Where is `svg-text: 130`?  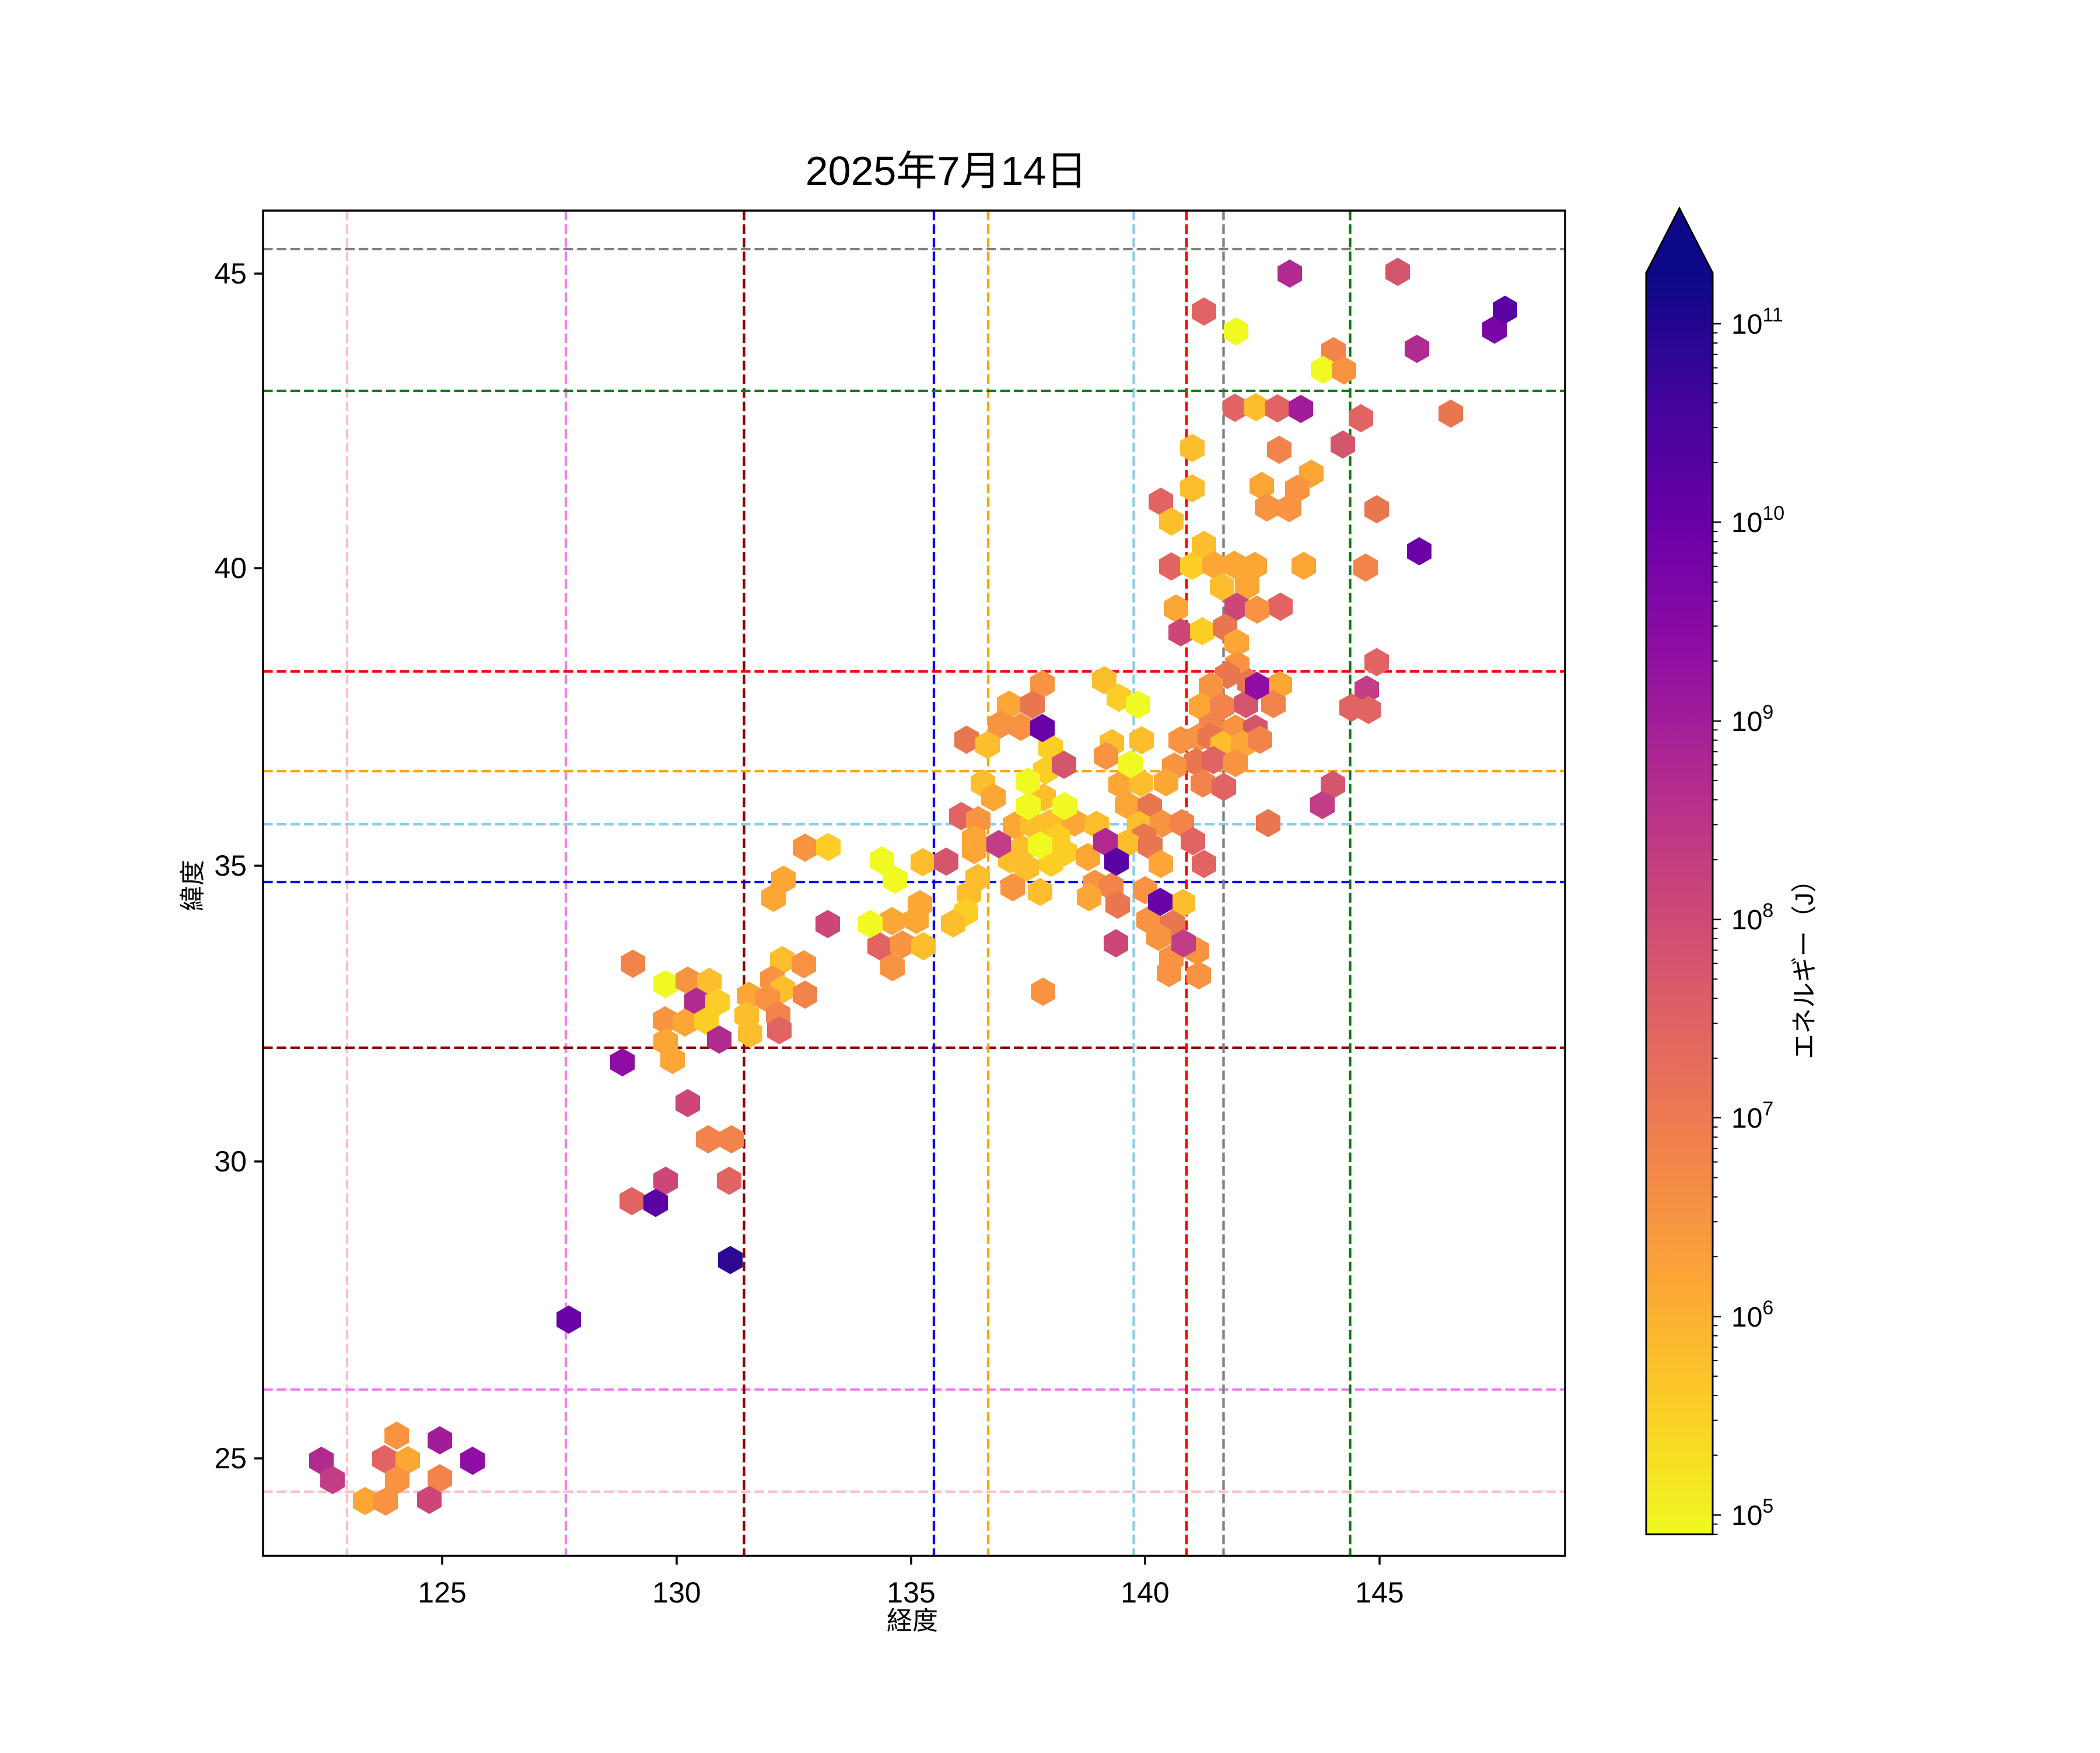 svg-text: 130 is located at coordinates (676, 1592).